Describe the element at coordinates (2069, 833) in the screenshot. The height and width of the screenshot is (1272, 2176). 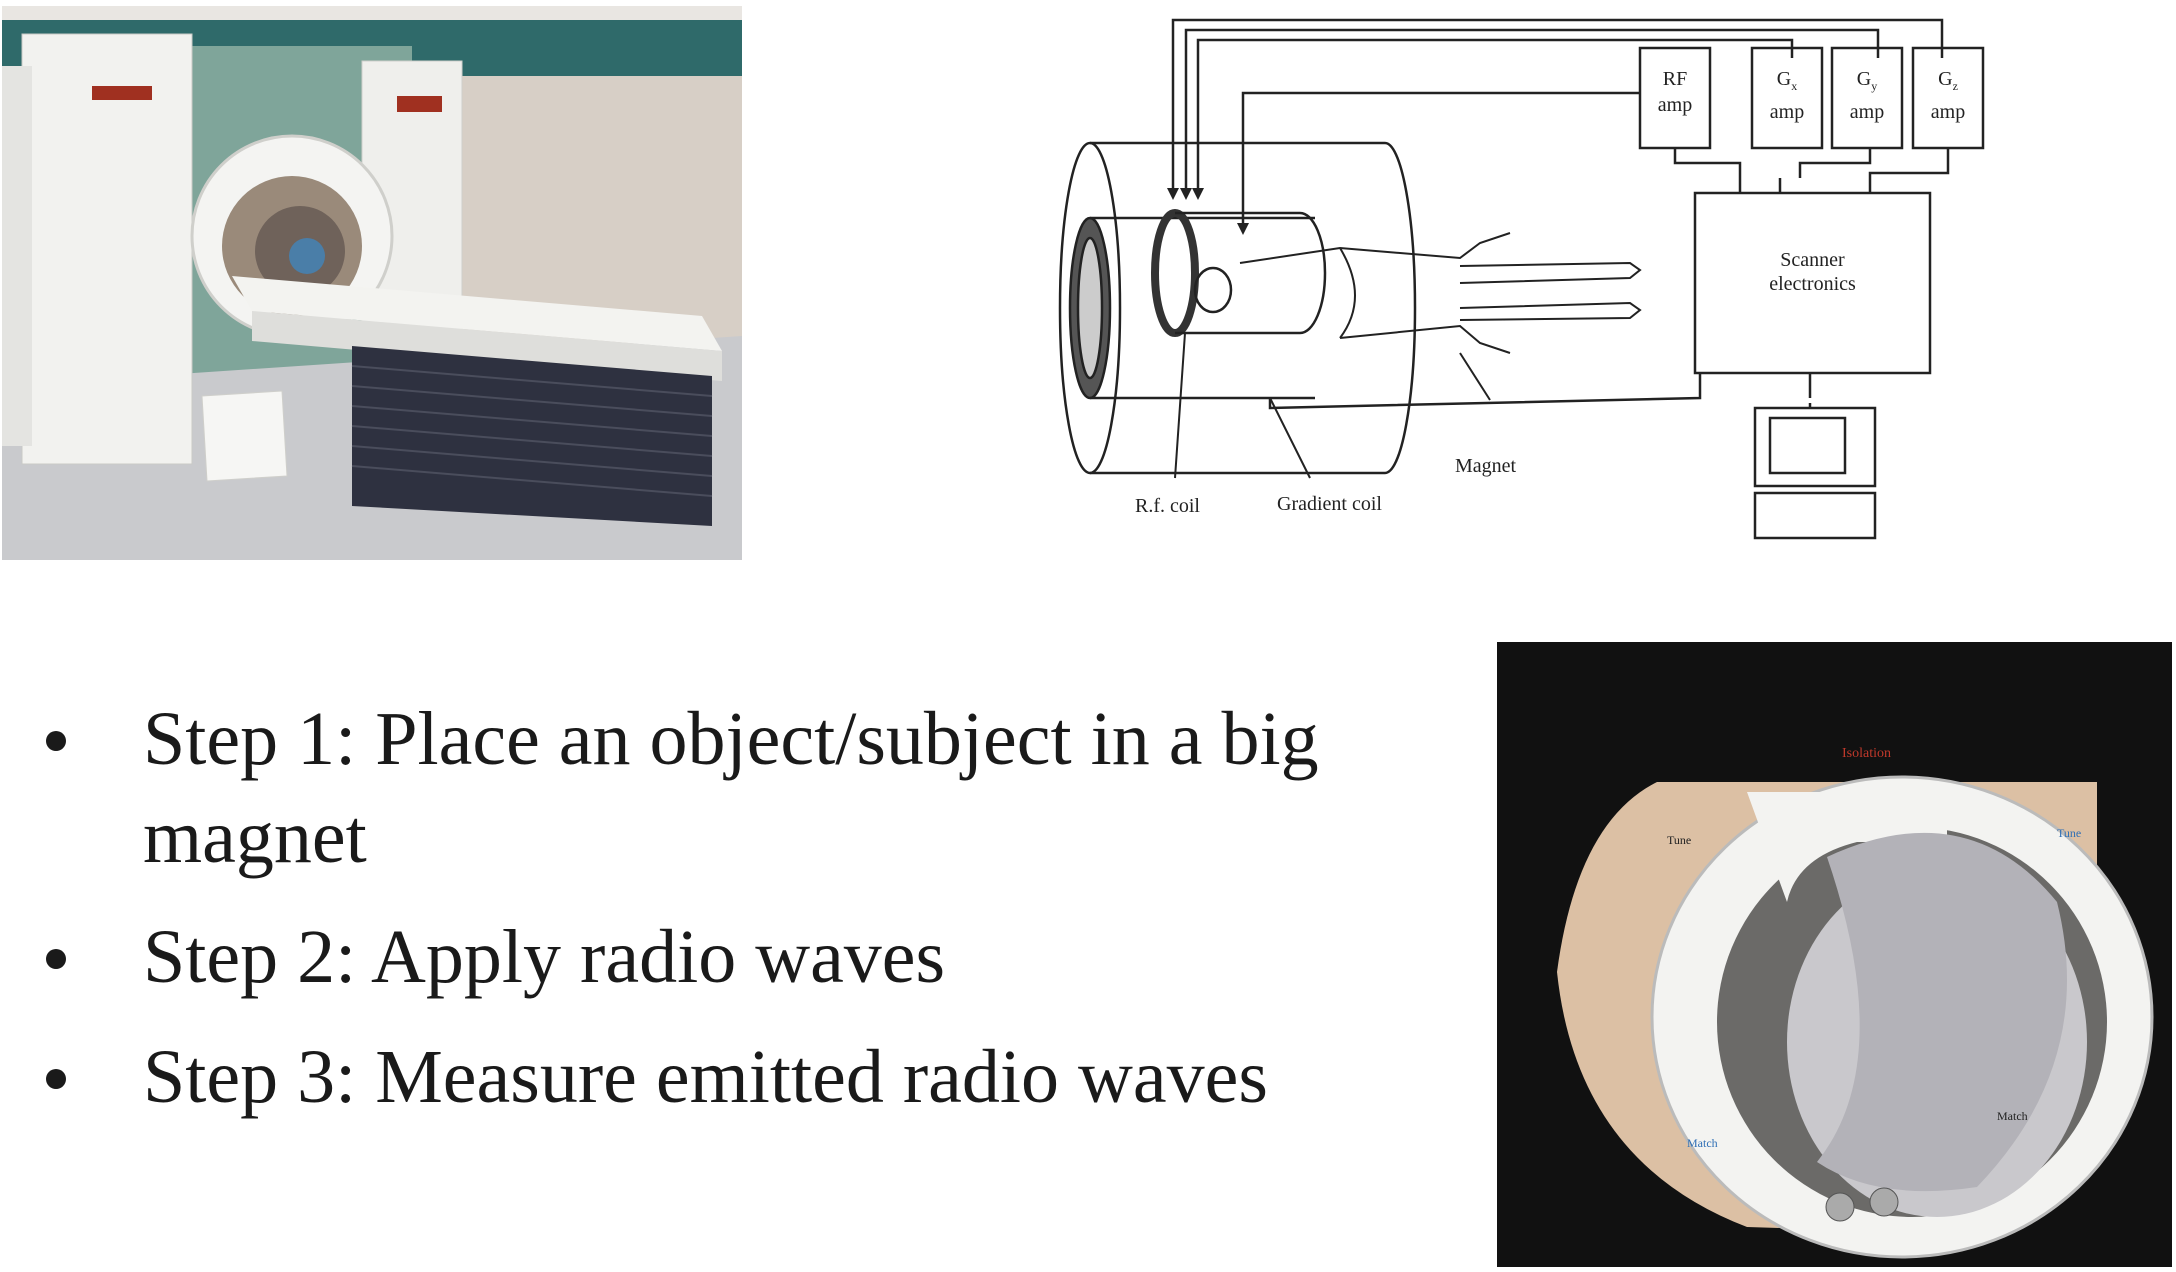
I see `tune-label-right: Tune` at that location.